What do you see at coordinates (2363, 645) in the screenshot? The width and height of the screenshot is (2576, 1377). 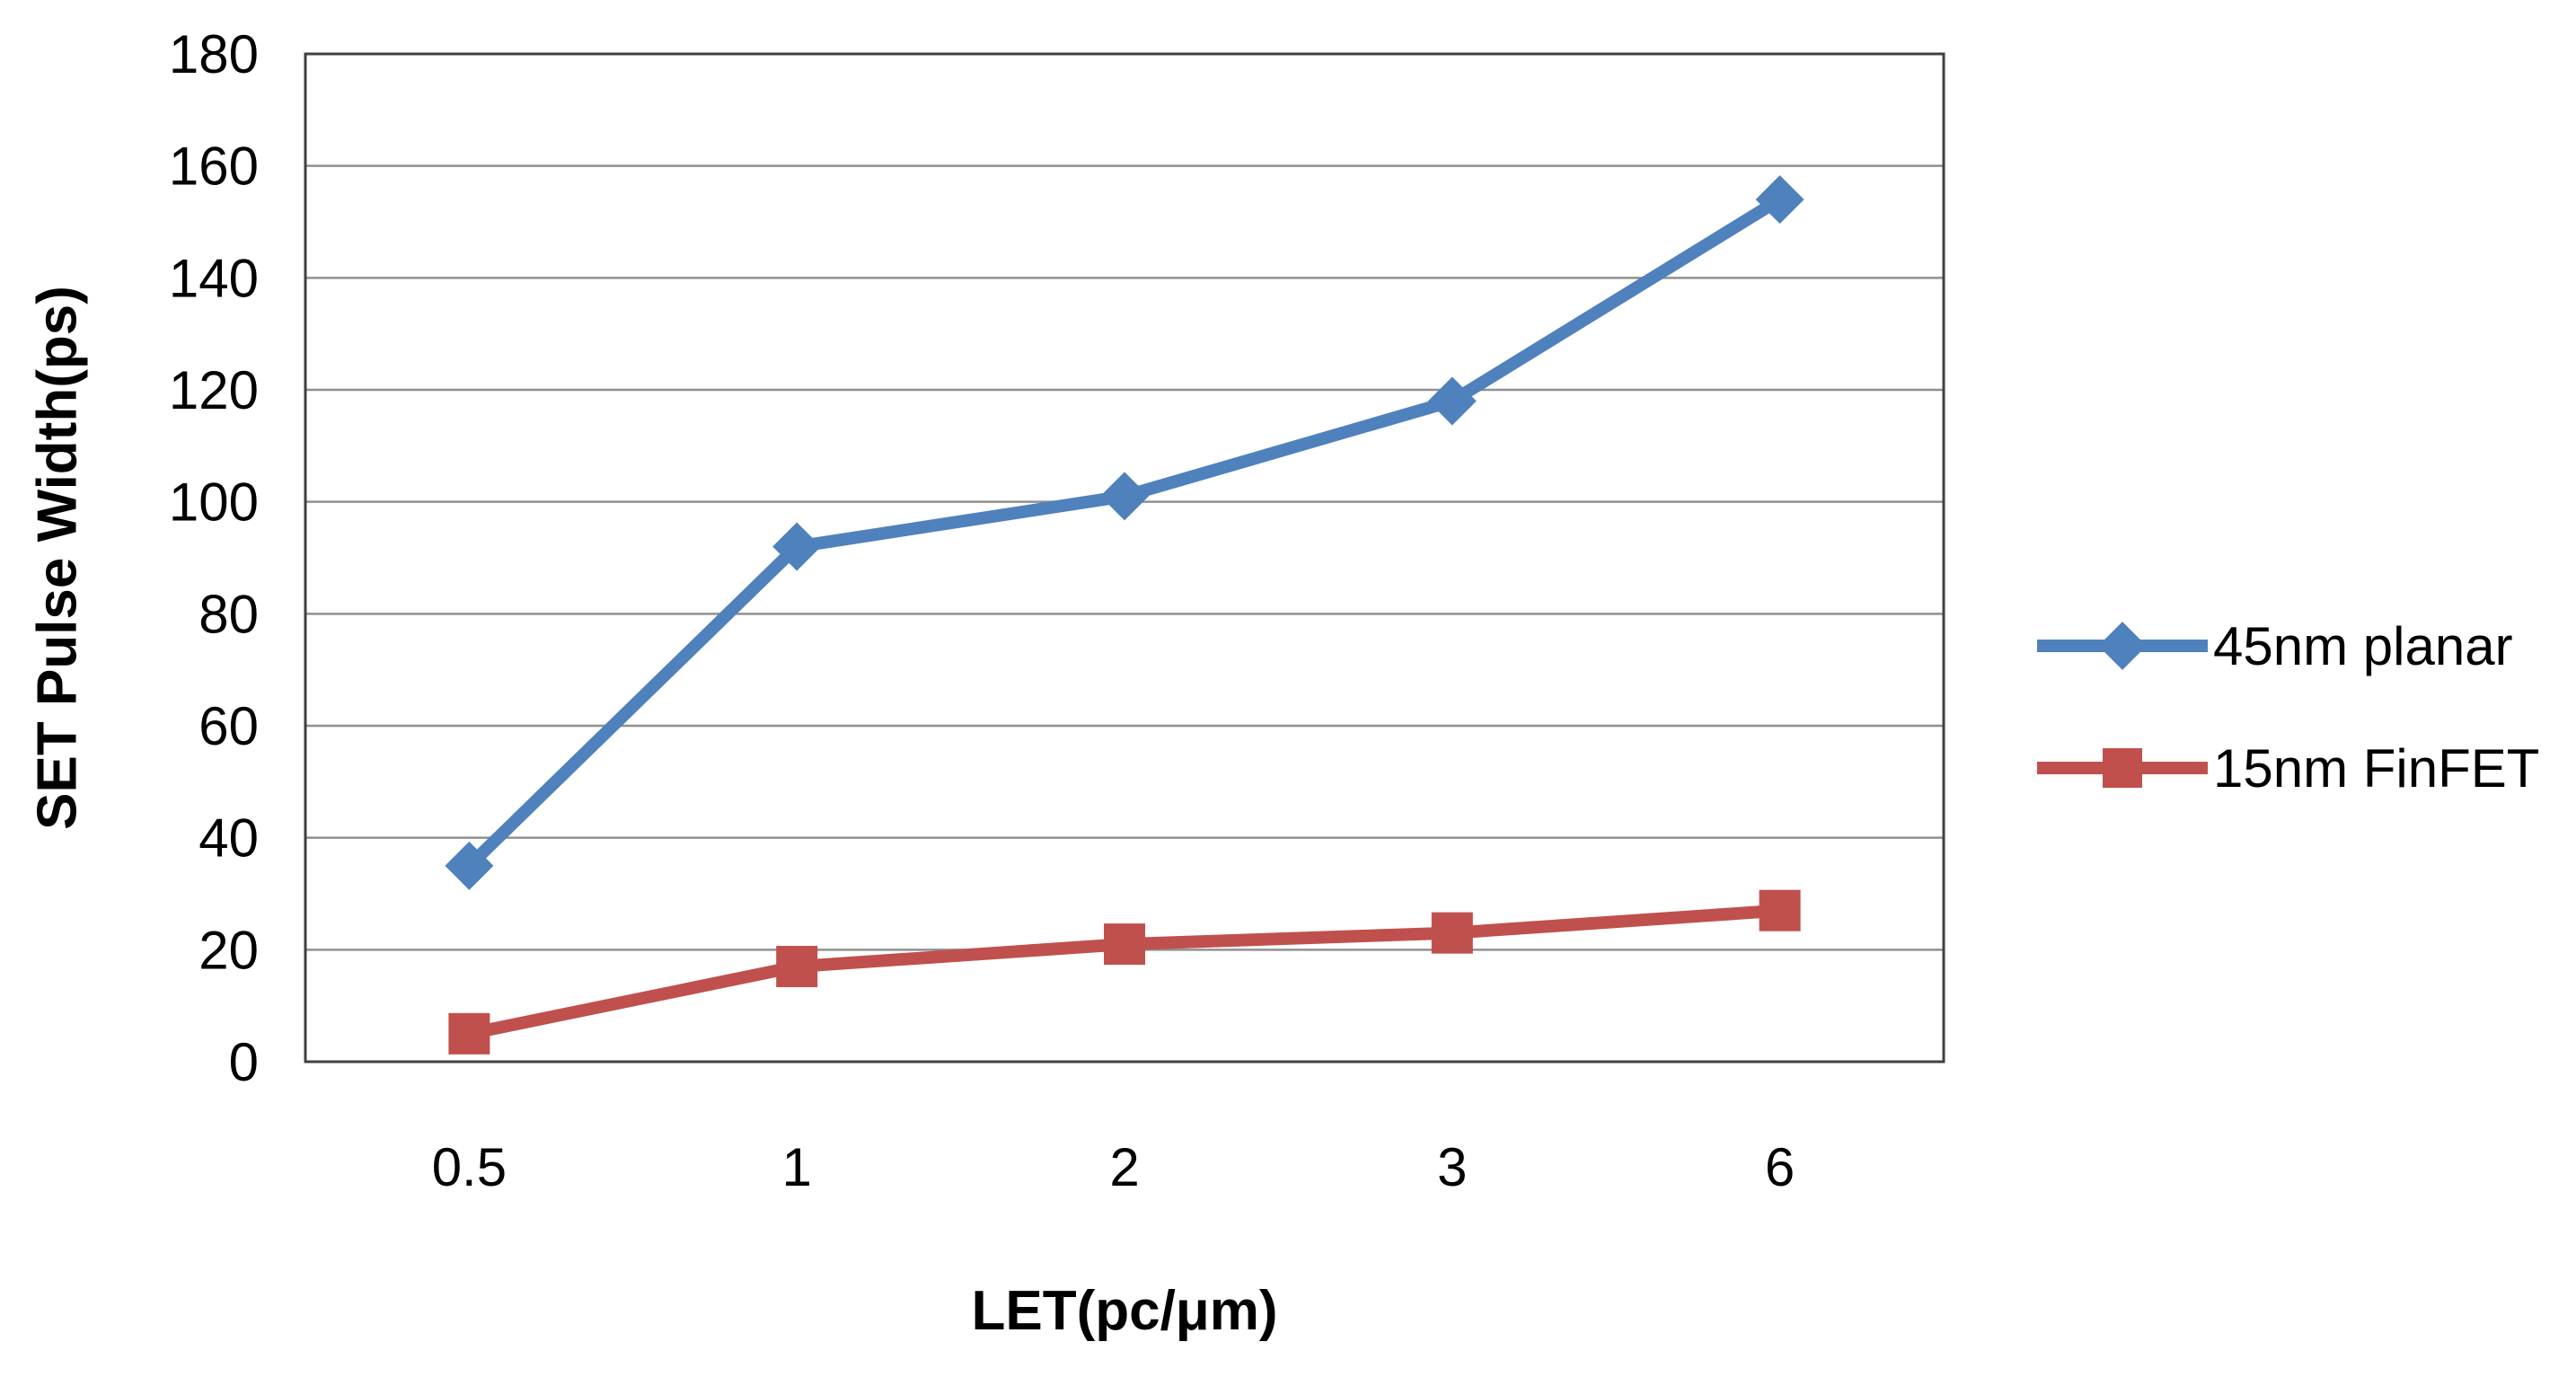 I see `legend-label: 45nm planar` at bounding box center [2363, 645].